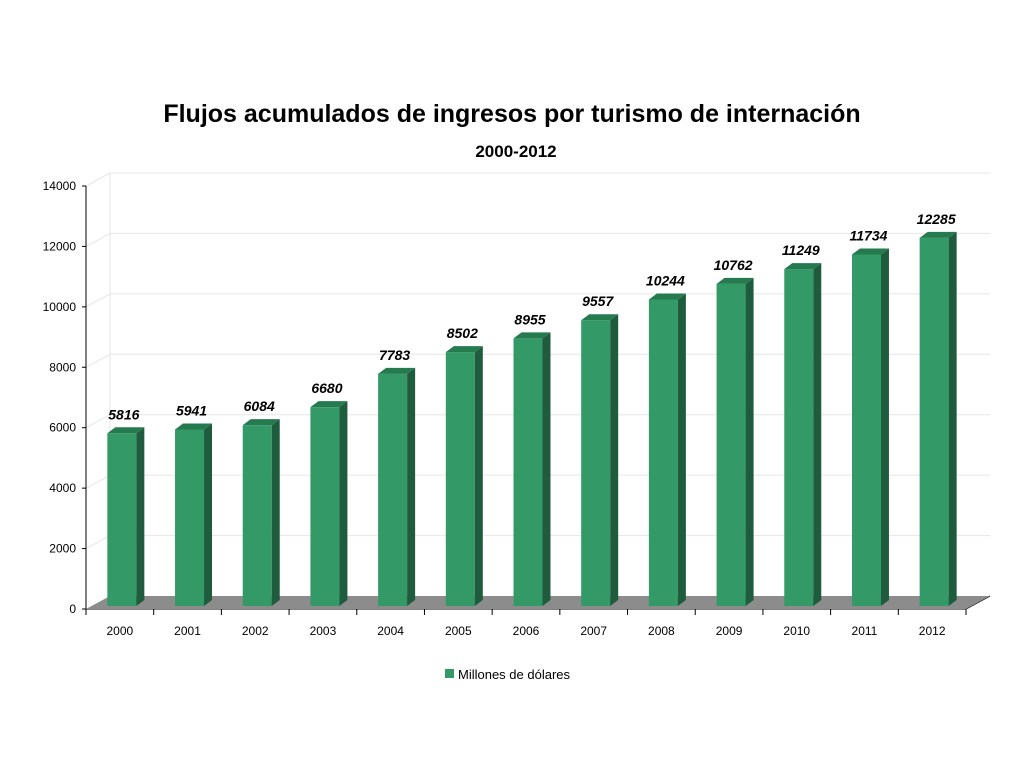 The width and height of the screenshot is (1024, 768). I want to click on x-tick-label: 2010, so click(796, 631).